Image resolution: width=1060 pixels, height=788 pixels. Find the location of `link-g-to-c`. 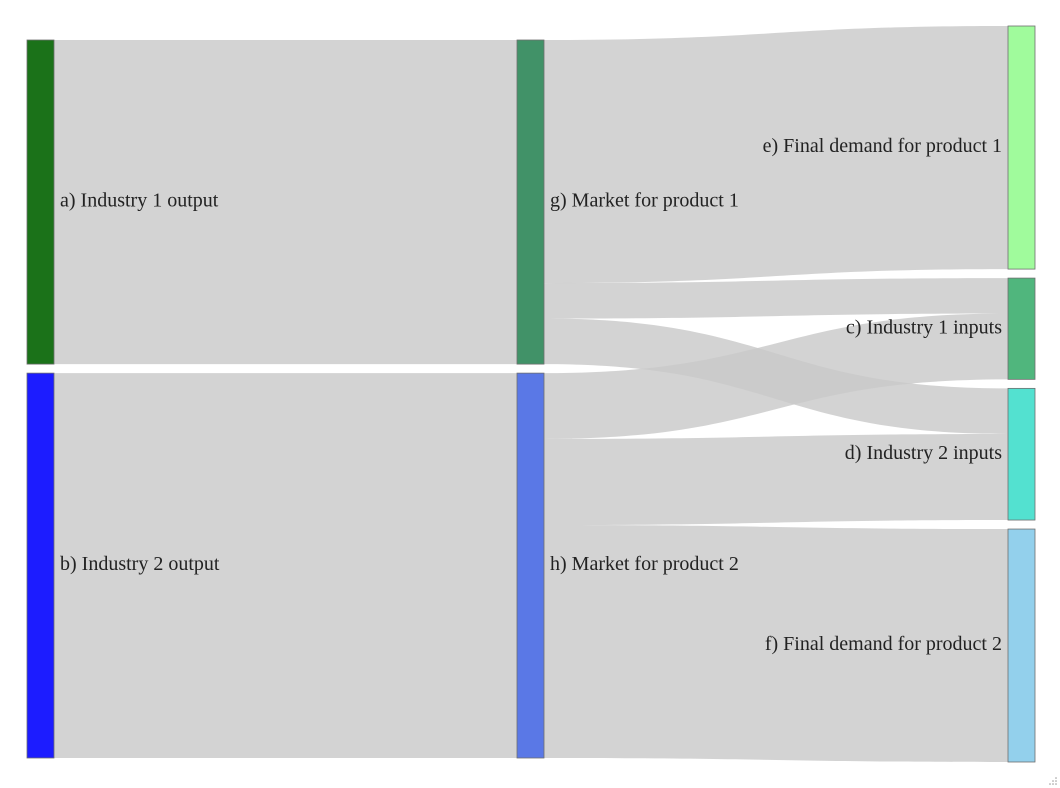

link-g-to-c is located at coordinates (776, 298).